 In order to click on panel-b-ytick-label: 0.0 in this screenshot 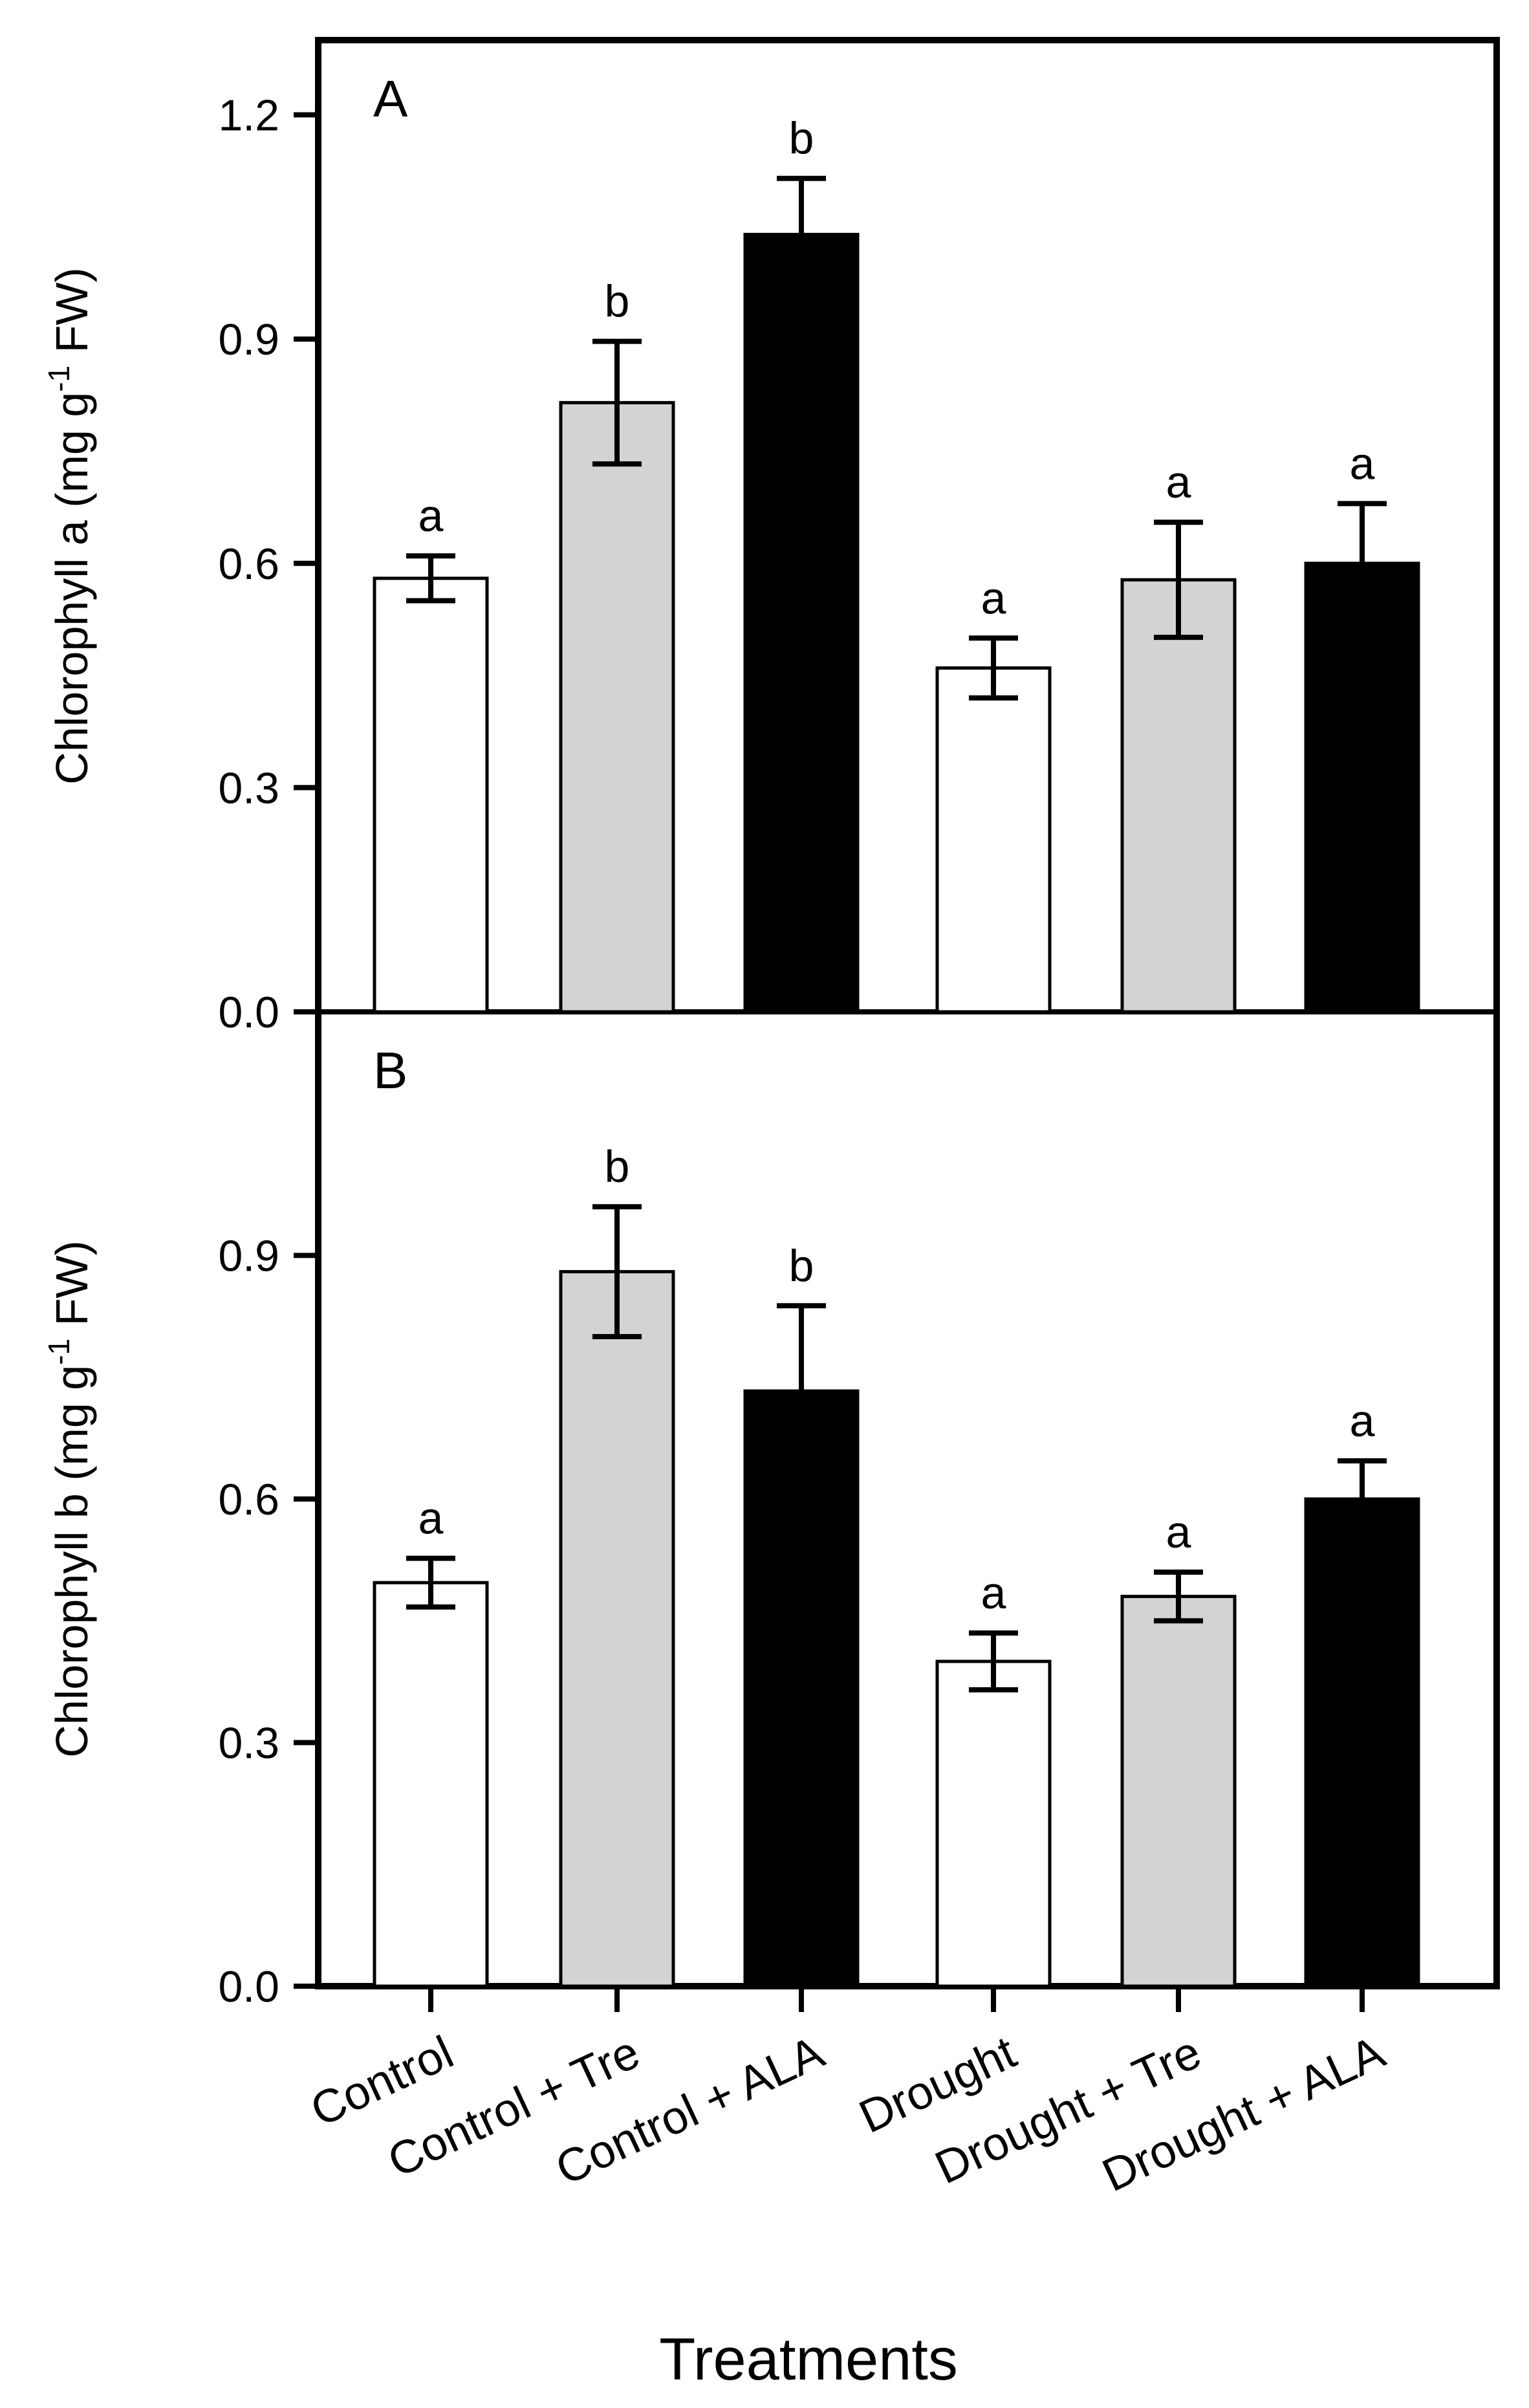, I will do `click(248, 1987)`.